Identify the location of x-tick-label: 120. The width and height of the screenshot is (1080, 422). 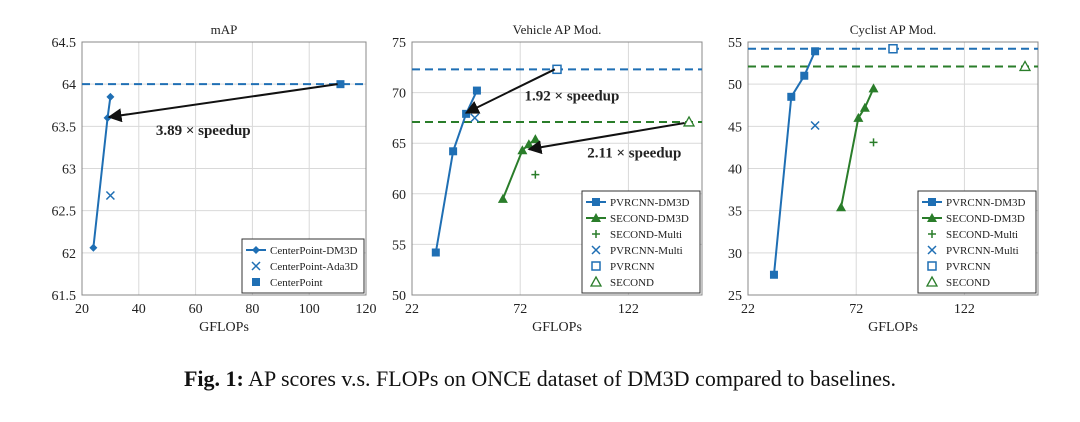
(366, 309).